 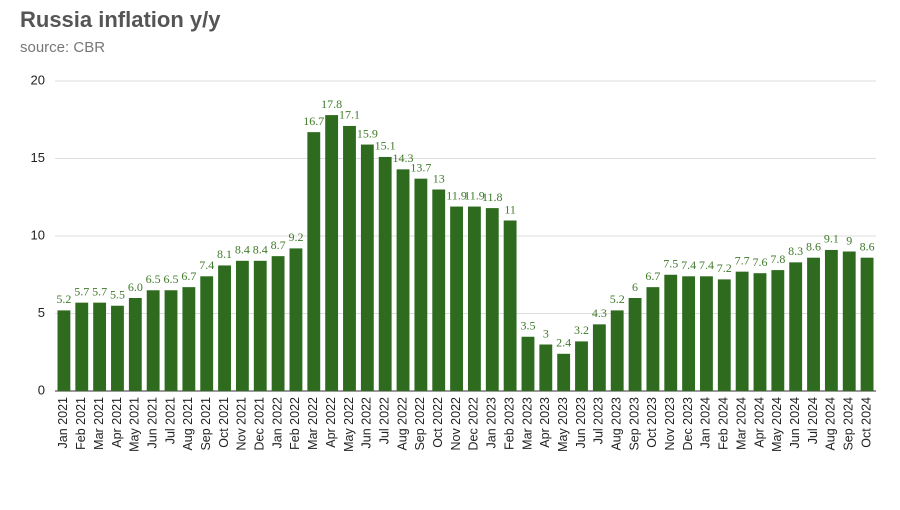 What do you see at coordinates (385, 146) in the screenshot?
I see `value-label: 15.1` at bounding box center [385, 146].